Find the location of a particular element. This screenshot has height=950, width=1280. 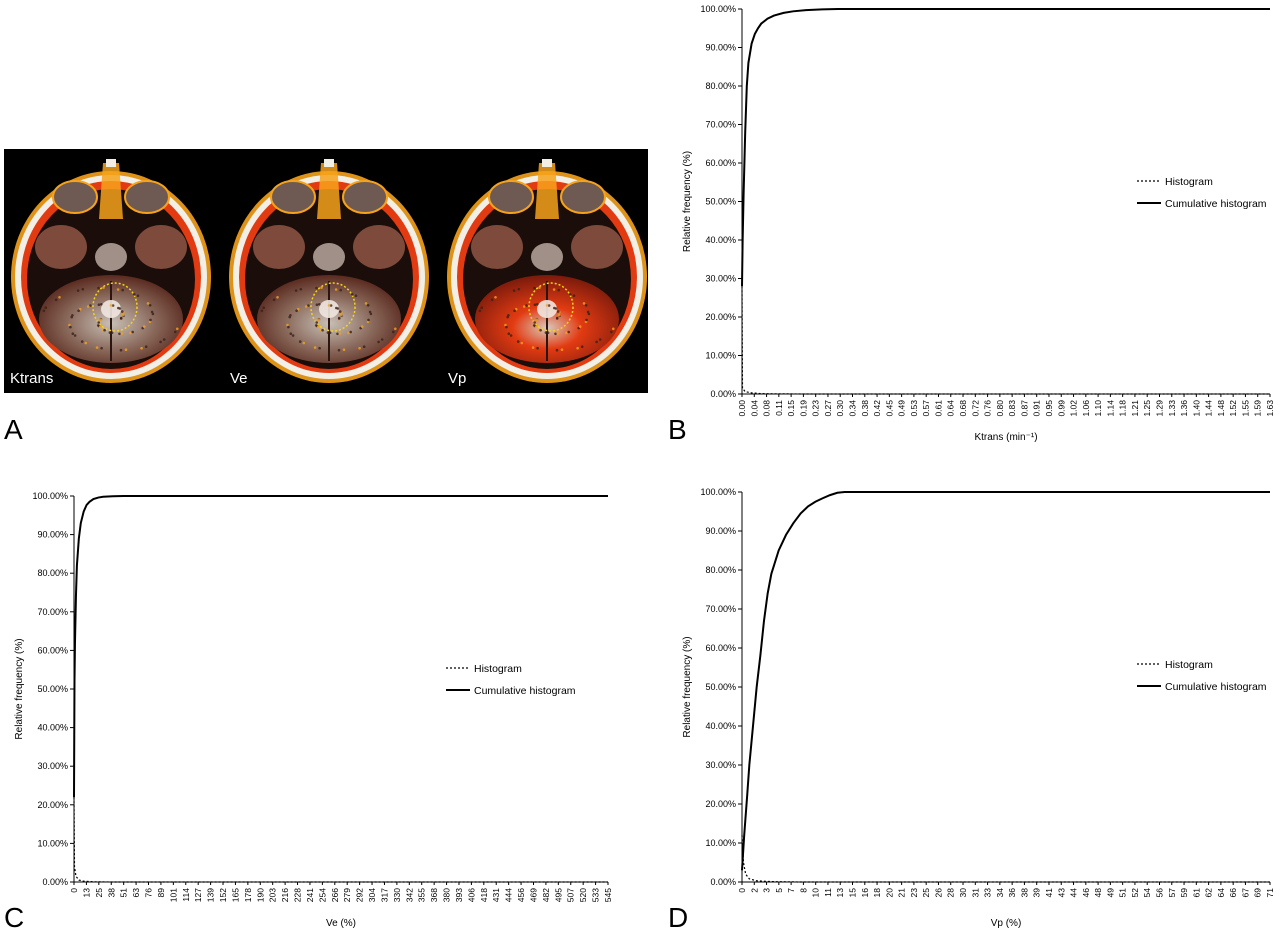

x-tick-label: 0.34 is located at coordinates (853, 408).